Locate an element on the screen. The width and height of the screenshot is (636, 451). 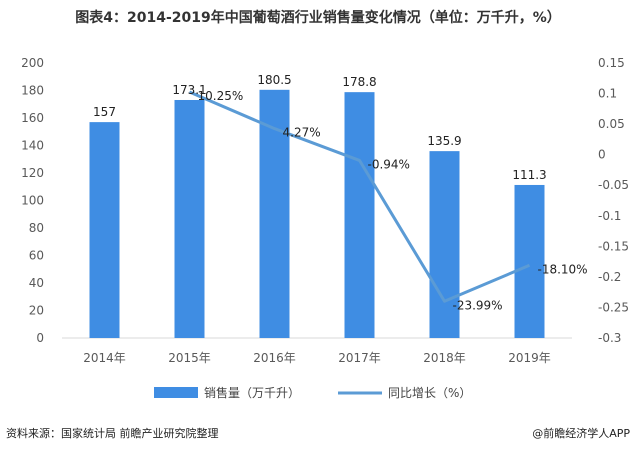
left-axis-tick-label: 0 is located at coordinates (40, 338).